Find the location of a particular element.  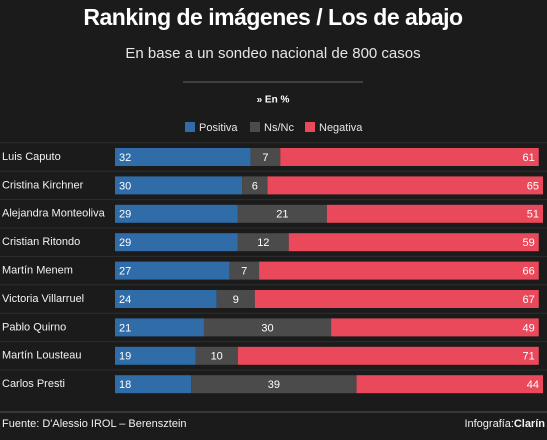

value-label: 71 is located at coordinates (529, 357).